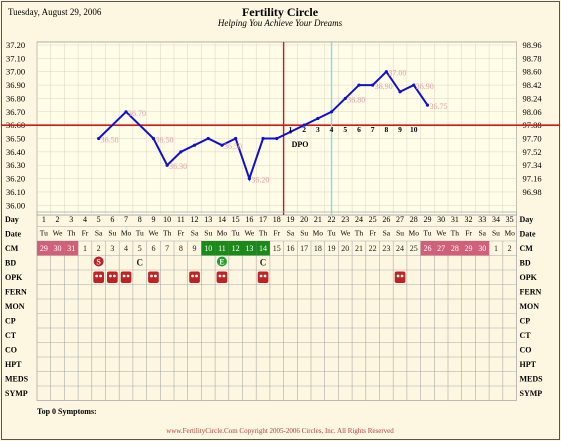 This screenshot has height=441, width=561. What do you see at coordinates (373, 248) in the screenshot?
I see `date-number: 22` at bounding box center [373, 248].